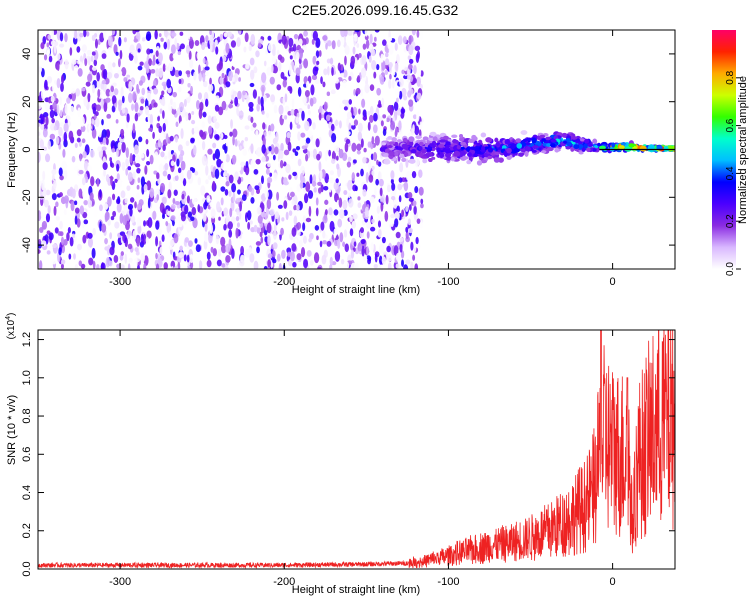 The width and height of the screenshot is (750, 600). Describe the element at coordinates (27, 339) in the screenshot. I see `snr-y-tick-label: 1.2` at that location.